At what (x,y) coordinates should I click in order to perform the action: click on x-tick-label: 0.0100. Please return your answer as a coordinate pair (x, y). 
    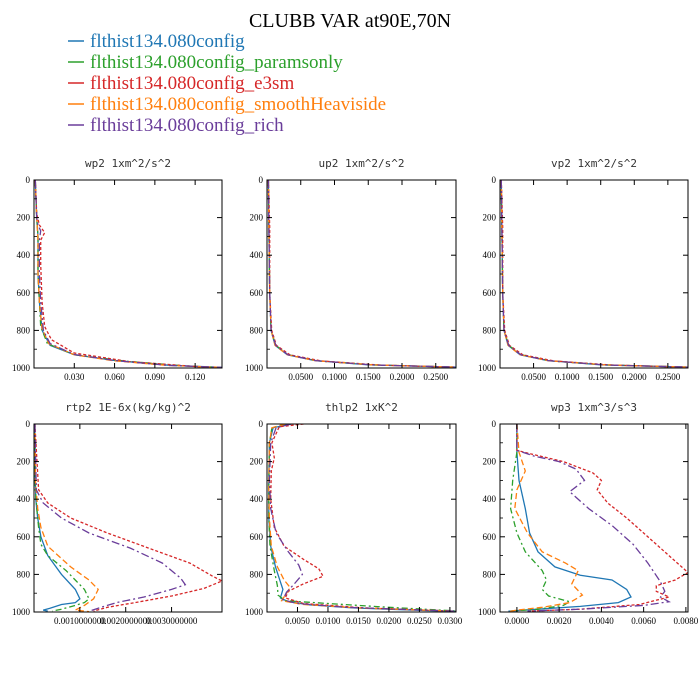
    Looking at the image, I should click on (328, 621).